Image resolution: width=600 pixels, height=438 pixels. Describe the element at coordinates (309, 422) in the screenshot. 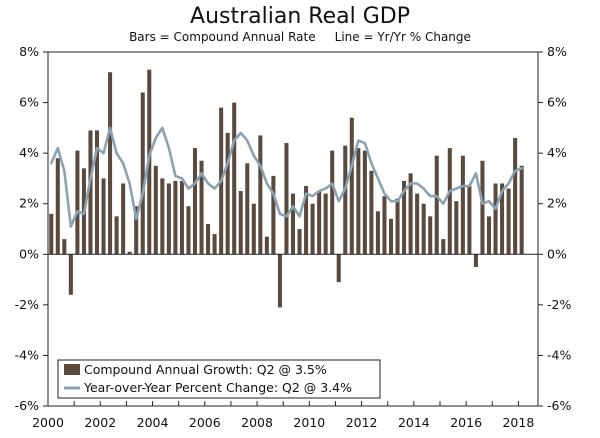

I see `x-tick-label: 2010` at that location.